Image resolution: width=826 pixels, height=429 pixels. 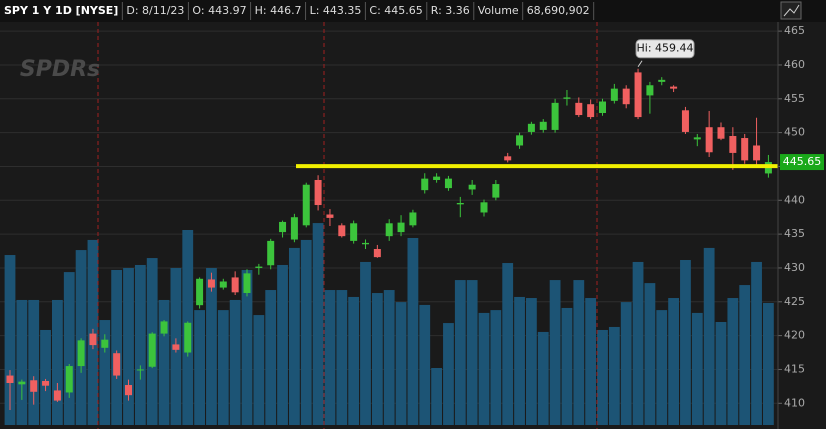 What do you see at coordinates (794, 335) in the screenshot?
I see `y-tick-label: 420` at bounding box center [794, 335].